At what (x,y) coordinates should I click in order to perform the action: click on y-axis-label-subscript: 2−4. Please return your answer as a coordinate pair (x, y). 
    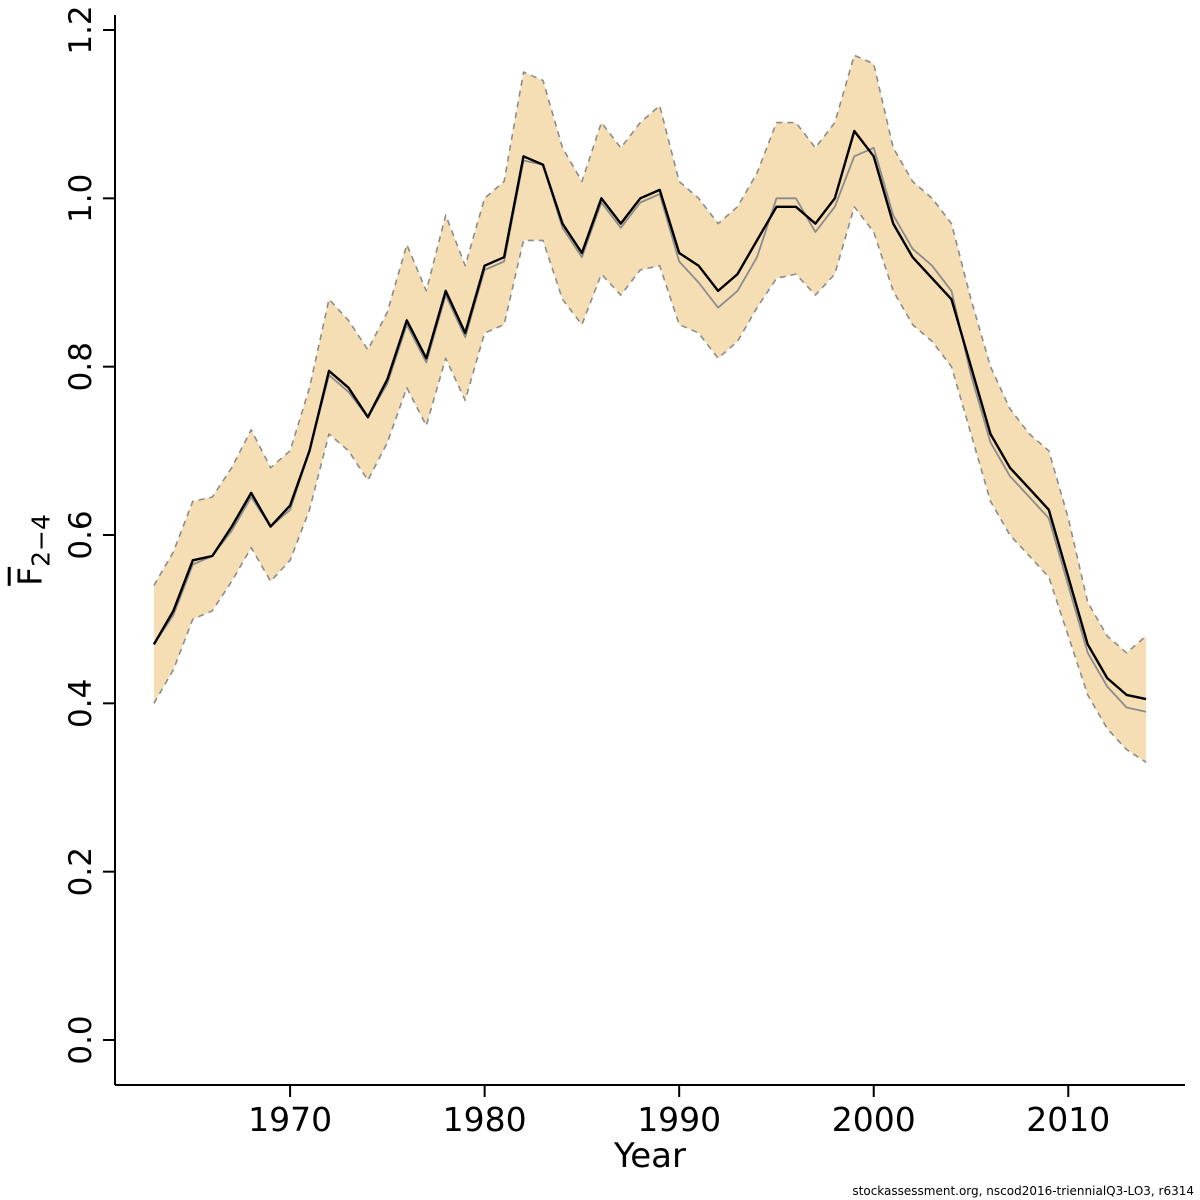
    Looking at the image, I should click on (41, 540).